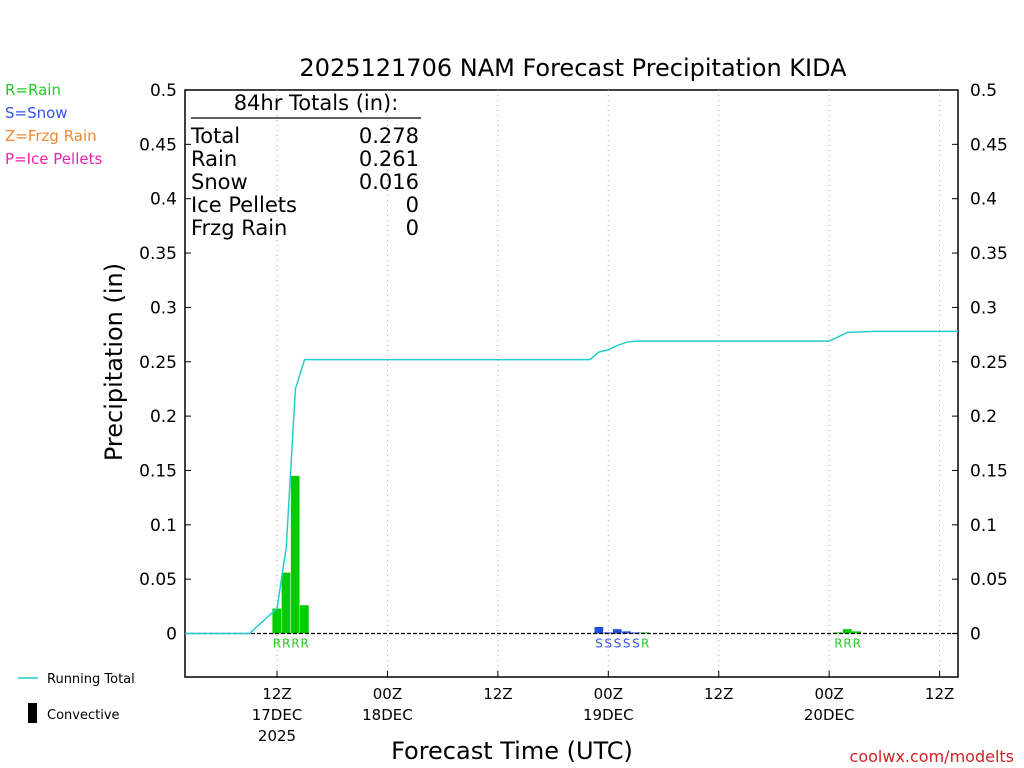 This screenshot has width=1024, height=768. I want to click on x-tick-date-1: 18DEC, so click(387, 715).